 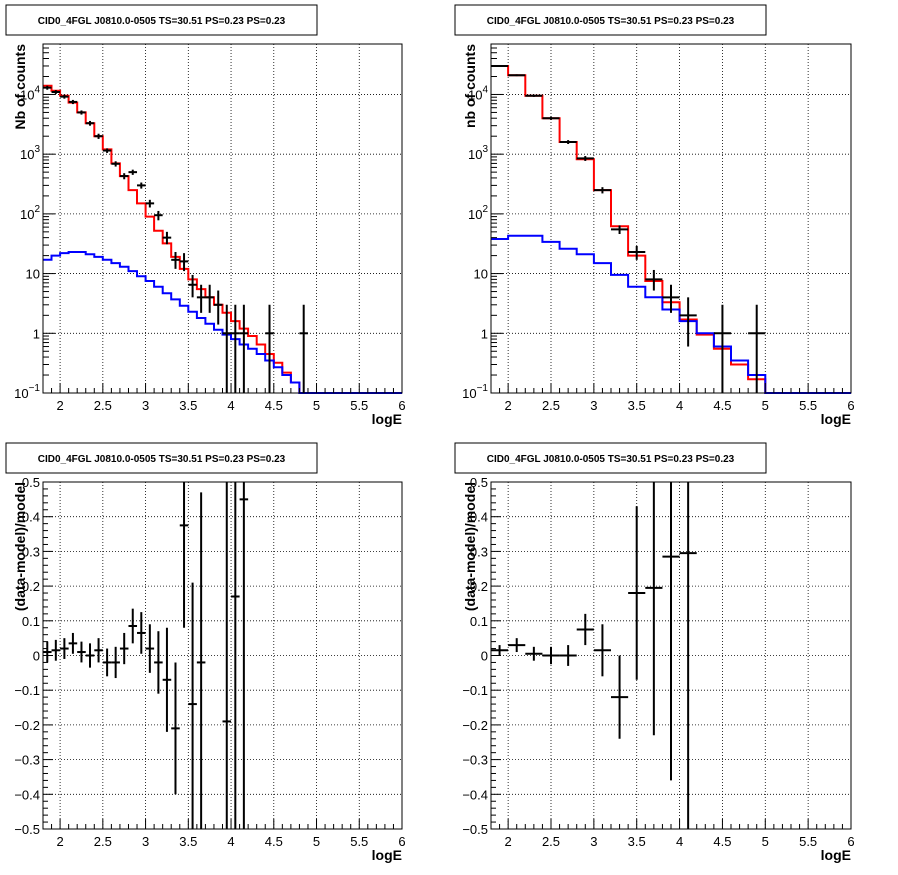 What do you see at coordinates (479, 621) in the screenshot?
I see `y-tick-label: 0.1` at bounding box center [479, 621].